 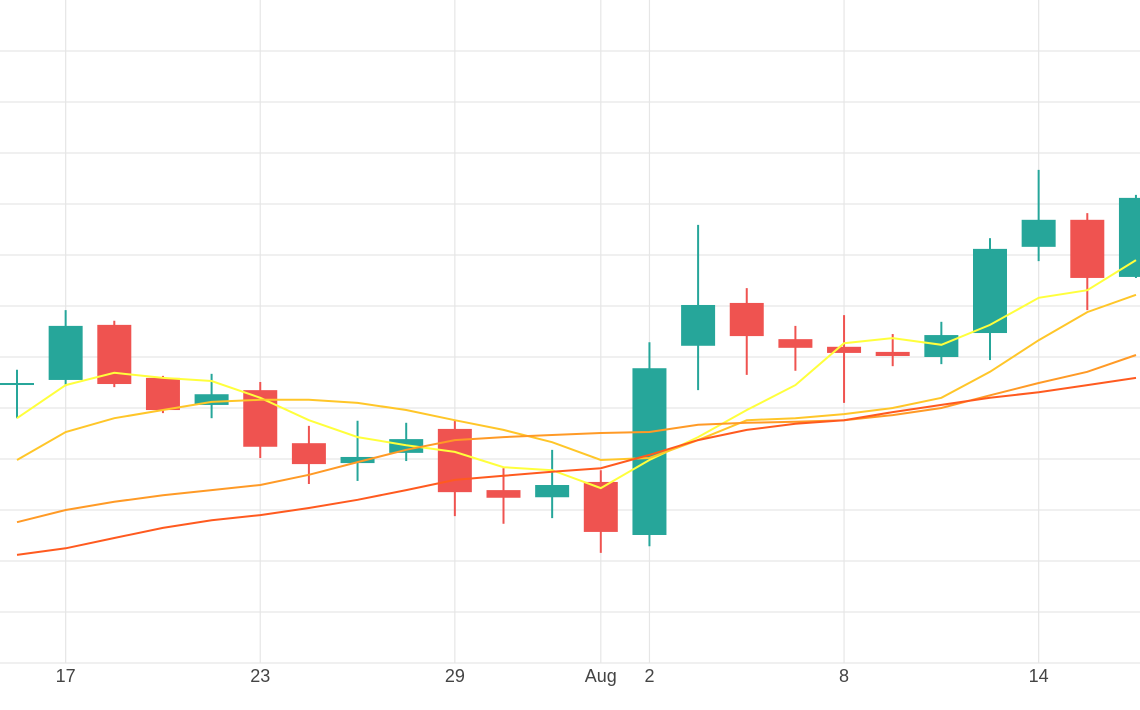 I want to click on x-tick-label: 2, so click(x=649, y=676).